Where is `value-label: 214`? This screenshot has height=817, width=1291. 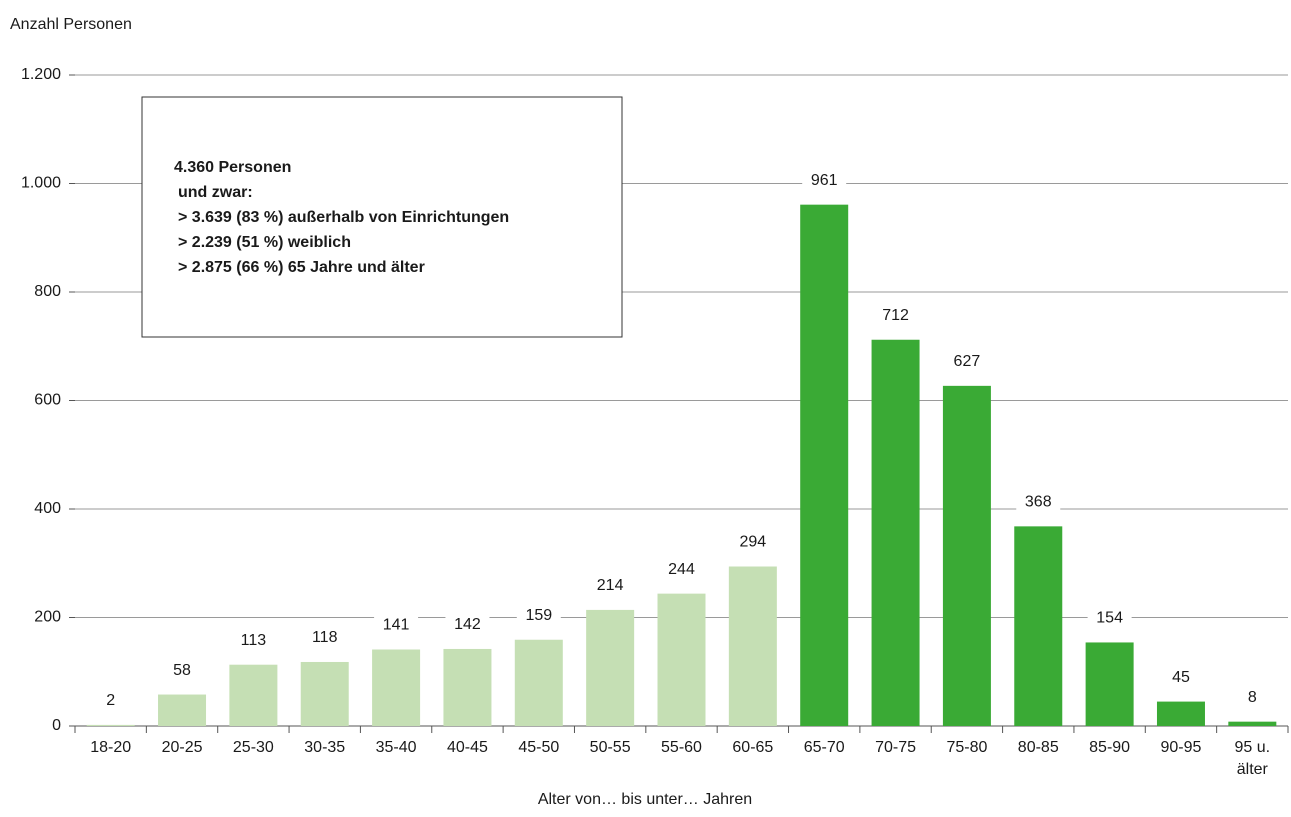
value-label: 214 is located at coordinates (610, 585).